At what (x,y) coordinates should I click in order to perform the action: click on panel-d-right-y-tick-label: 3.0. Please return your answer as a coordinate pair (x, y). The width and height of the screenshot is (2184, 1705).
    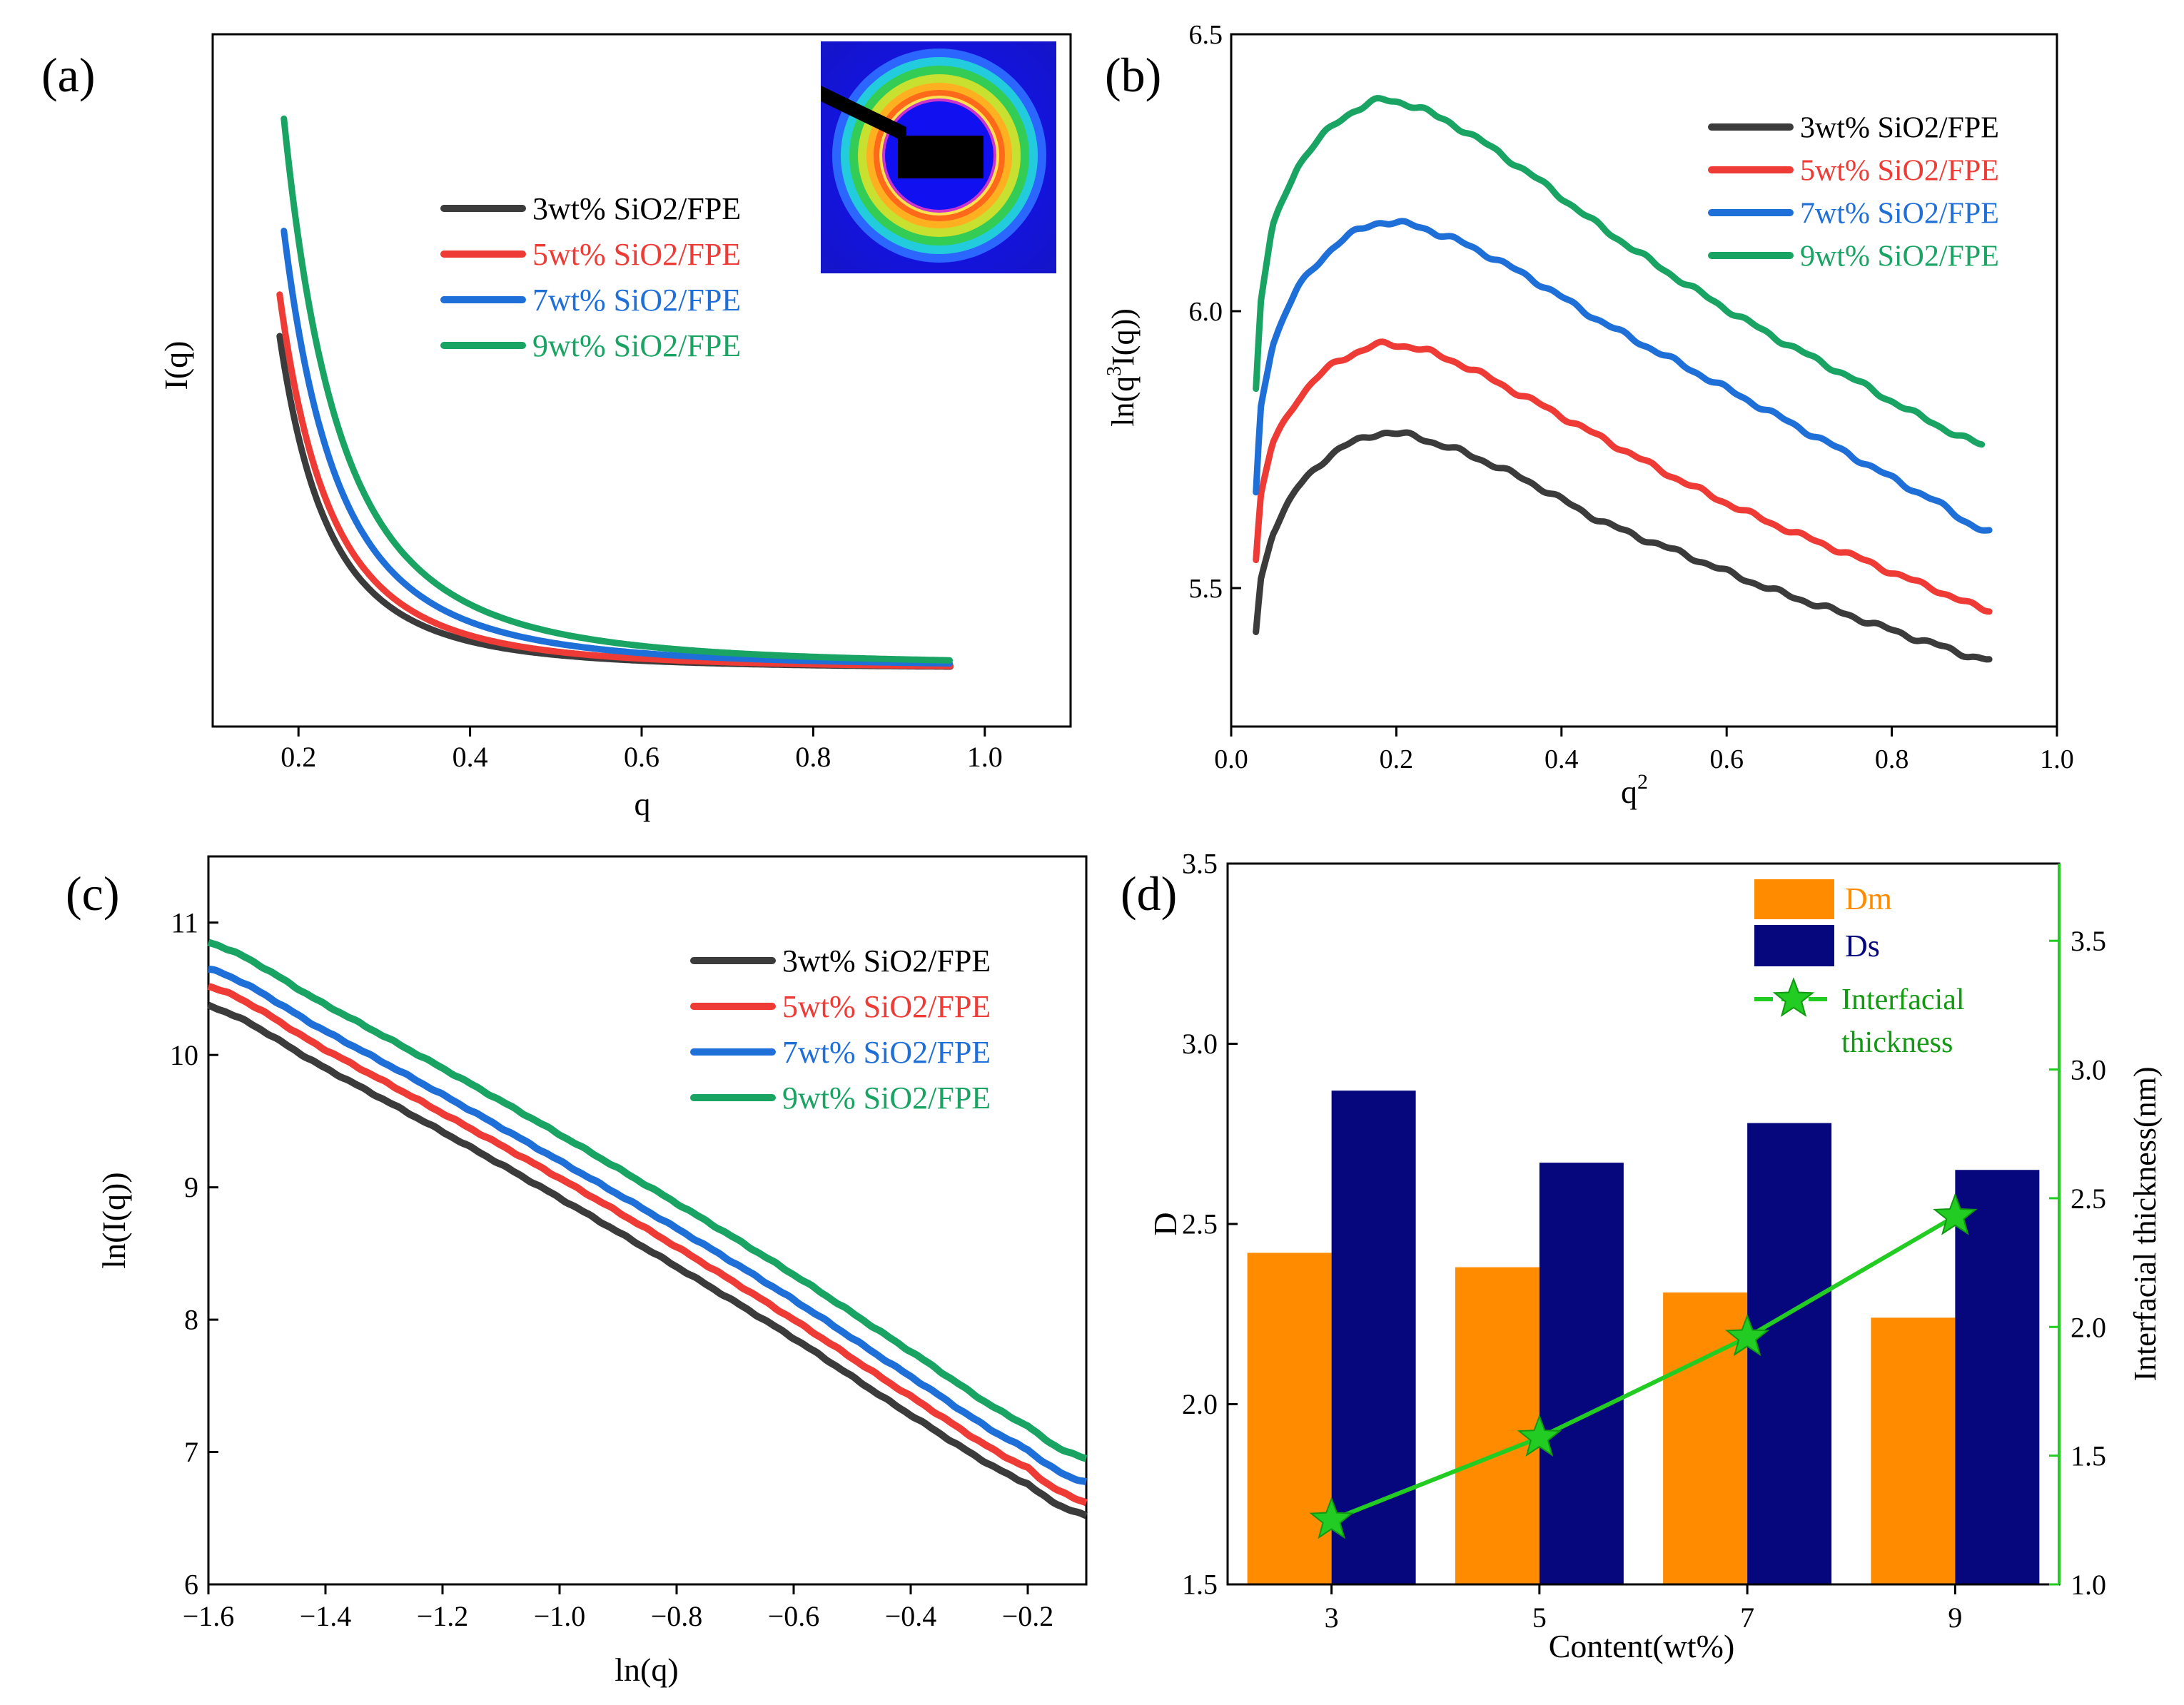
    Looking at the image, I should click on (2088, 1070).